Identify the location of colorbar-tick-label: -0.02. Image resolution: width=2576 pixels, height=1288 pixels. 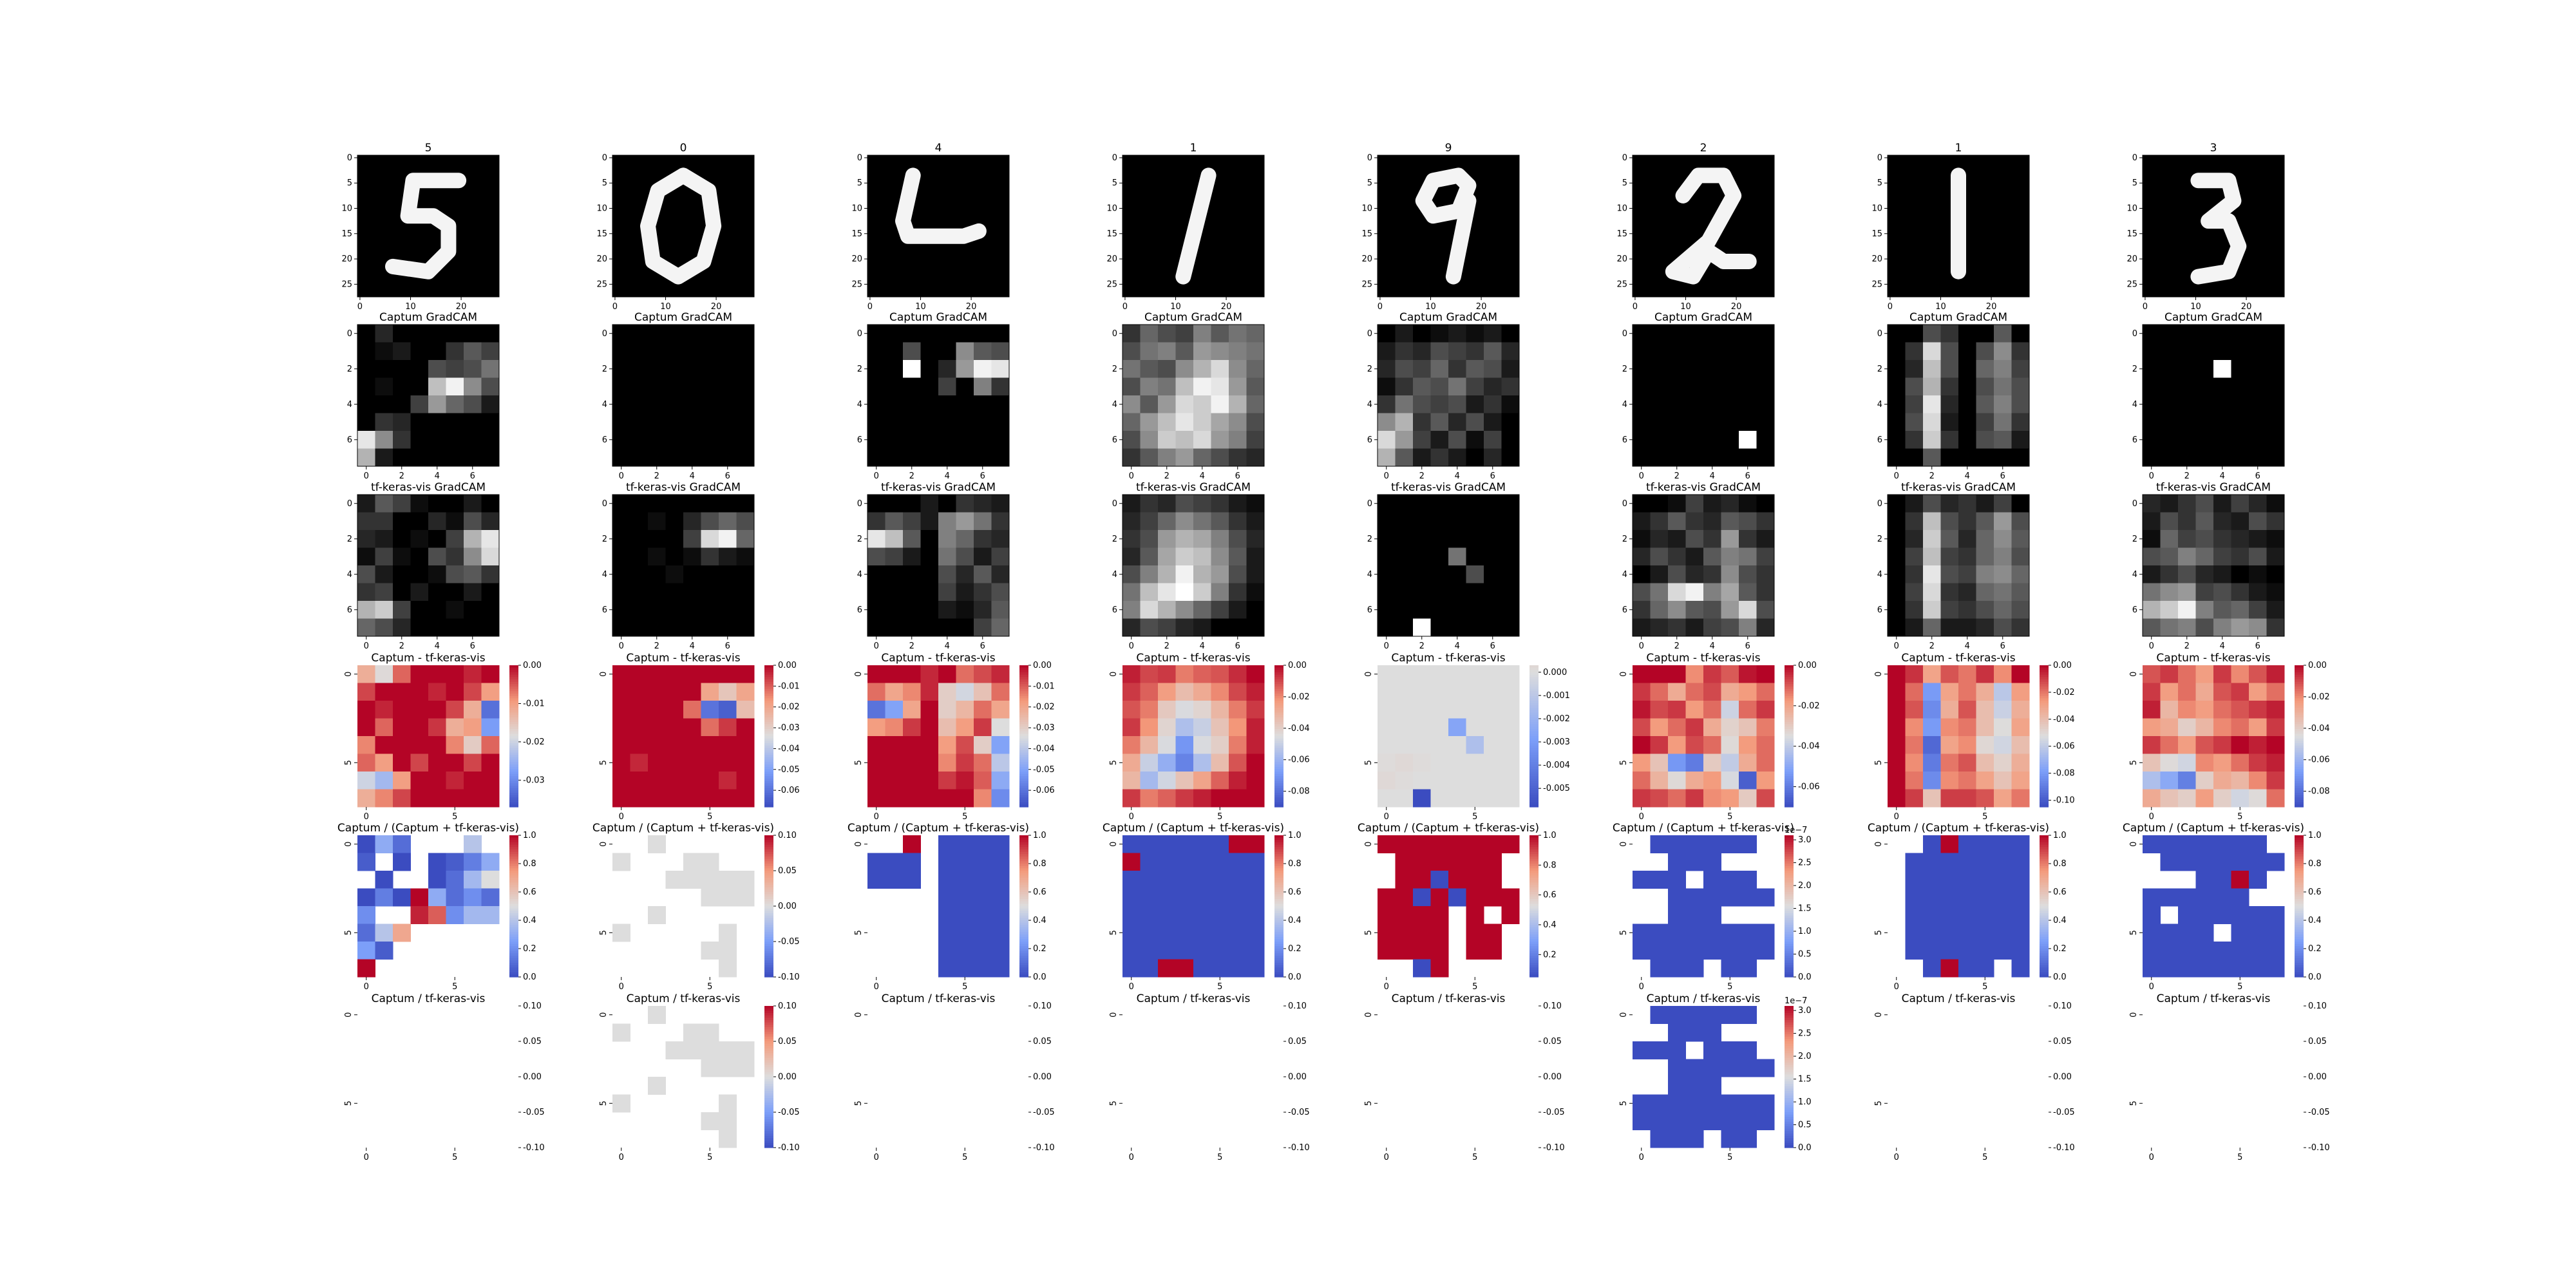
(1299, 697).